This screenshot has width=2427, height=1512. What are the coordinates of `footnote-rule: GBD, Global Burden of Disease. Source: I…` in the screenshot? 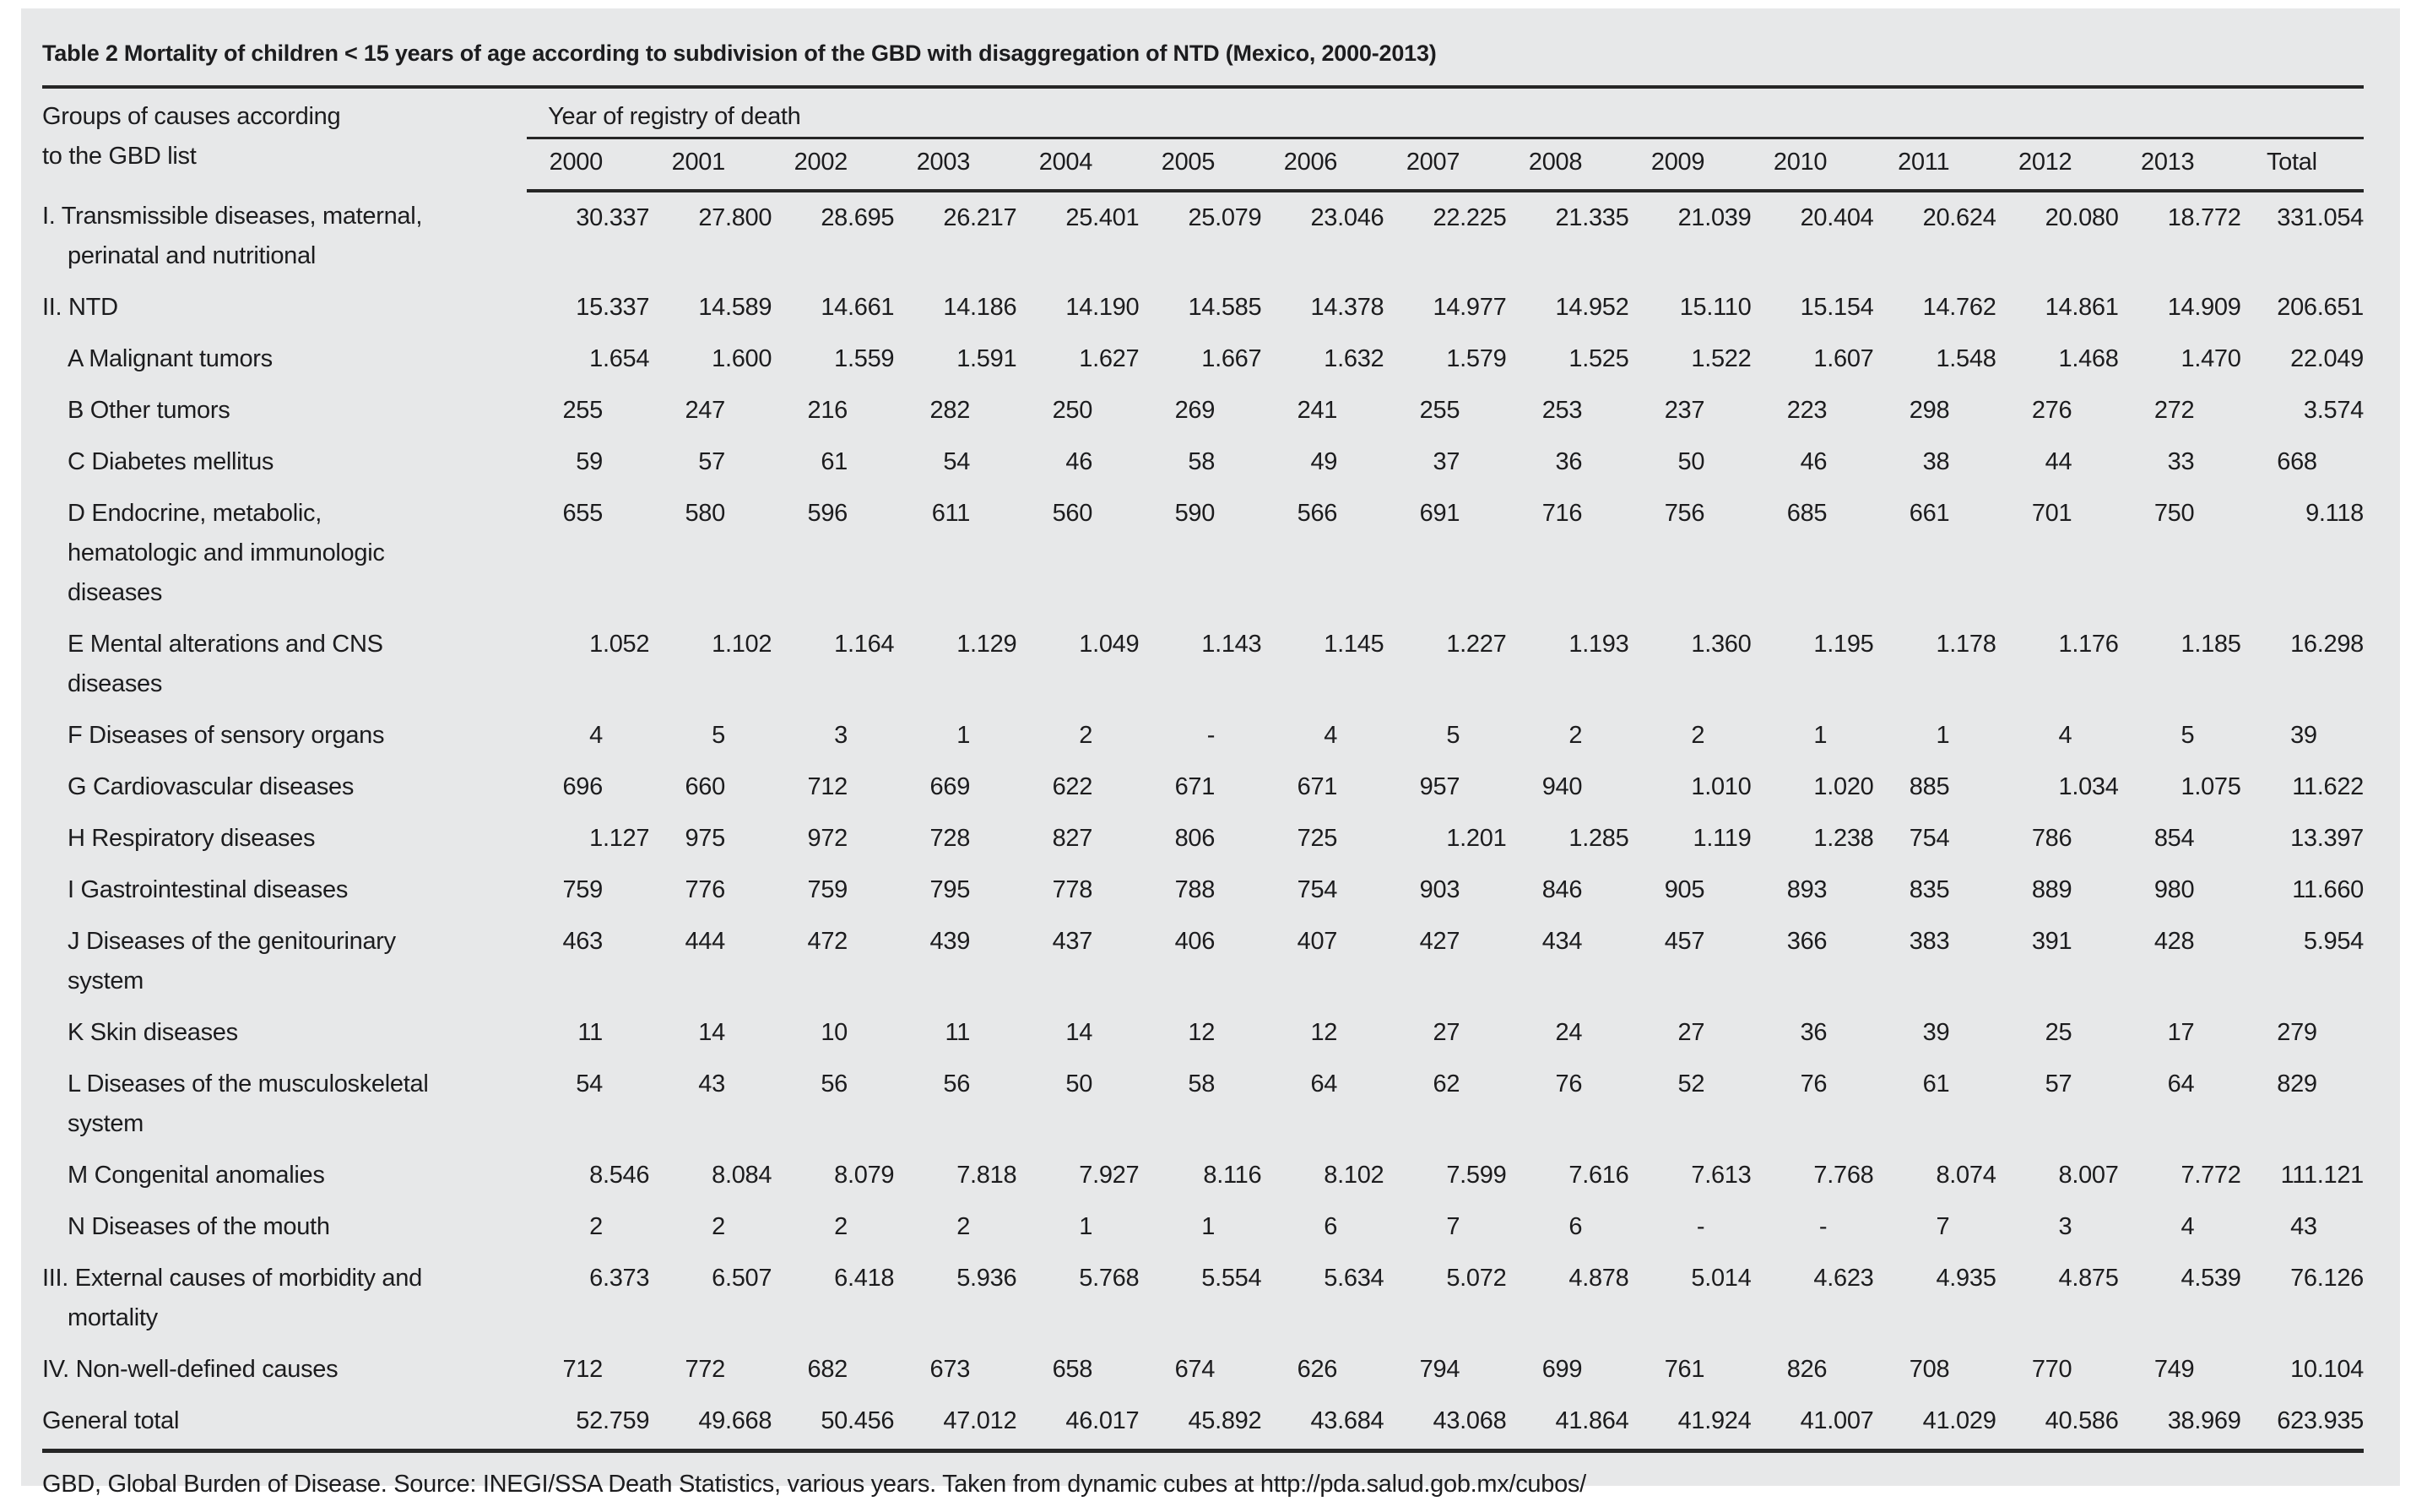 It's located at (1203, 1476).